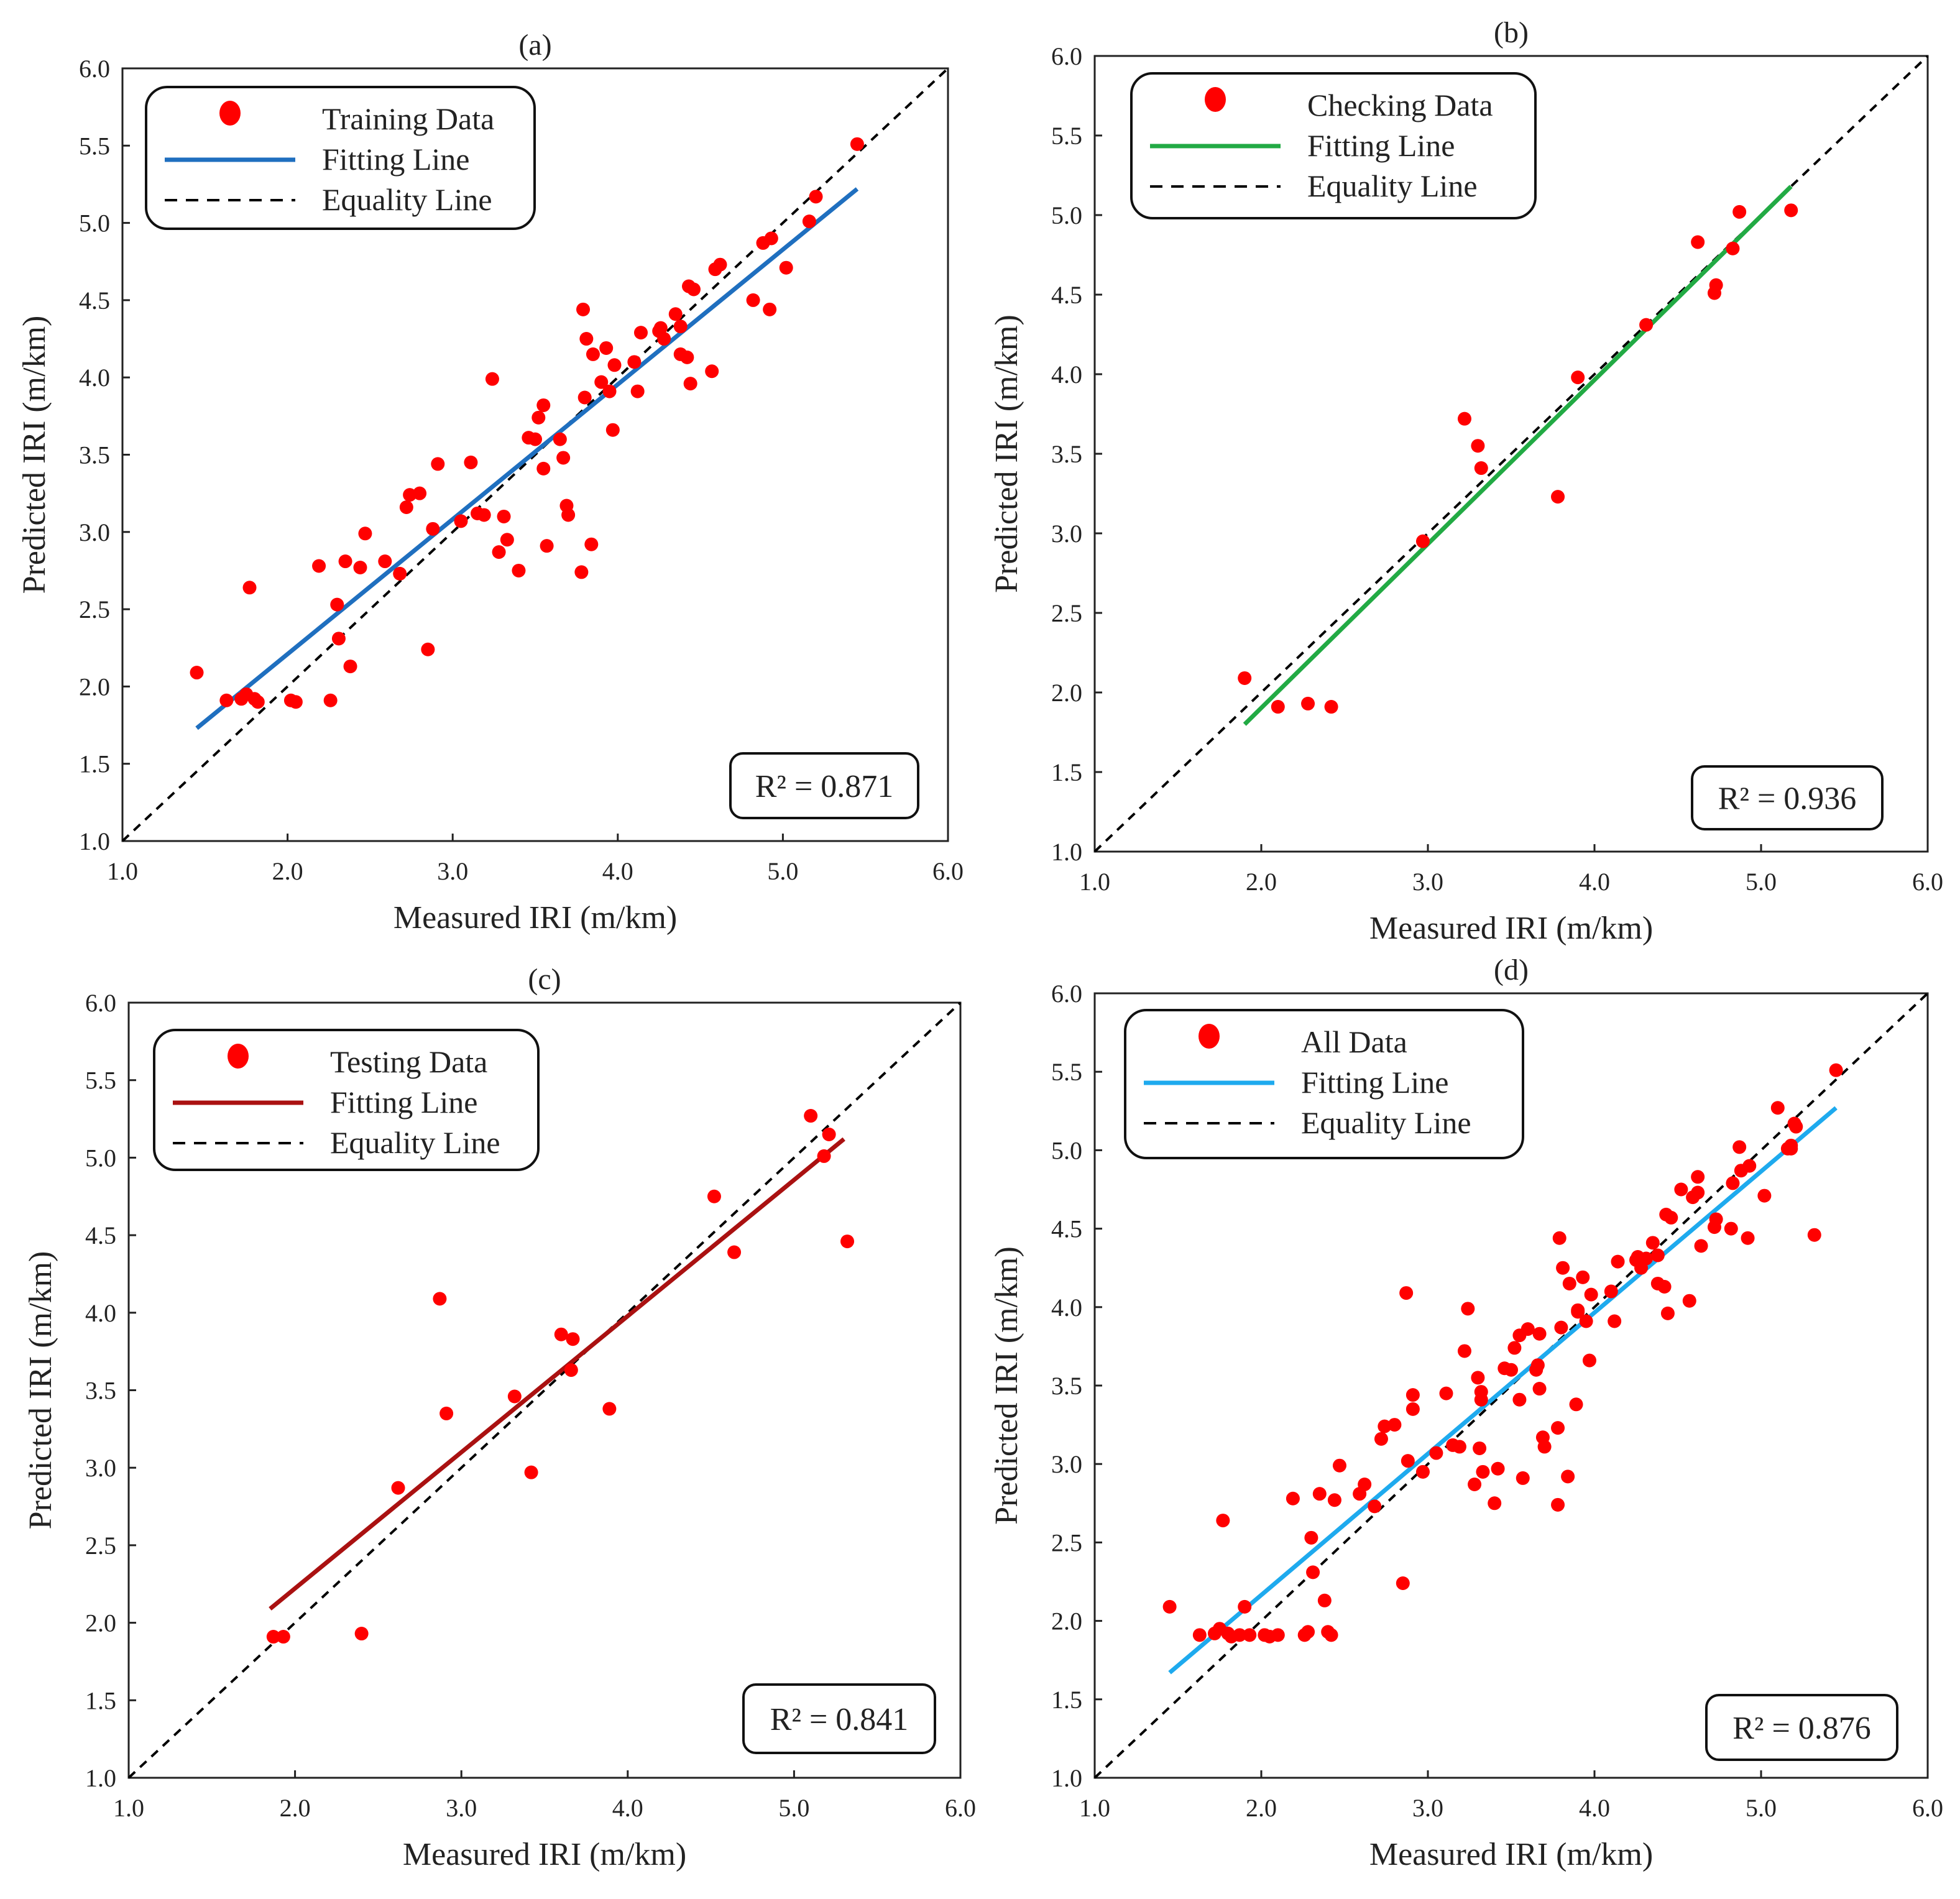 The image size is (1960, 1899). I want to click on x-tick-label: 3.0, so click(1427, 1808).